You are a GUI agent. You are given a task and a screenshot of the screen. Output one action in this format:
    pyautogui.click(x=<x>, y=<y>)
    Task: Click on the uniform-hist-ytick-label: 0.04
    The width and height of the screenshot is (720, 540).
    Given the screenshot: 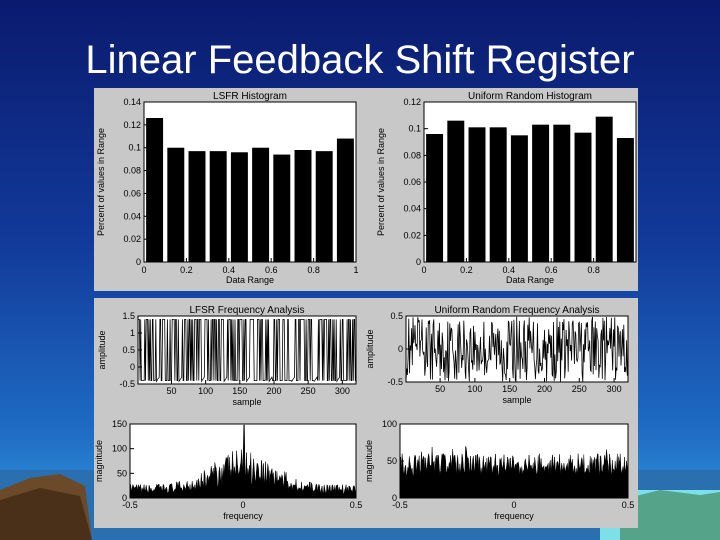 What is the action you would take?
    pyautogui.click(x=412, y=209)
    